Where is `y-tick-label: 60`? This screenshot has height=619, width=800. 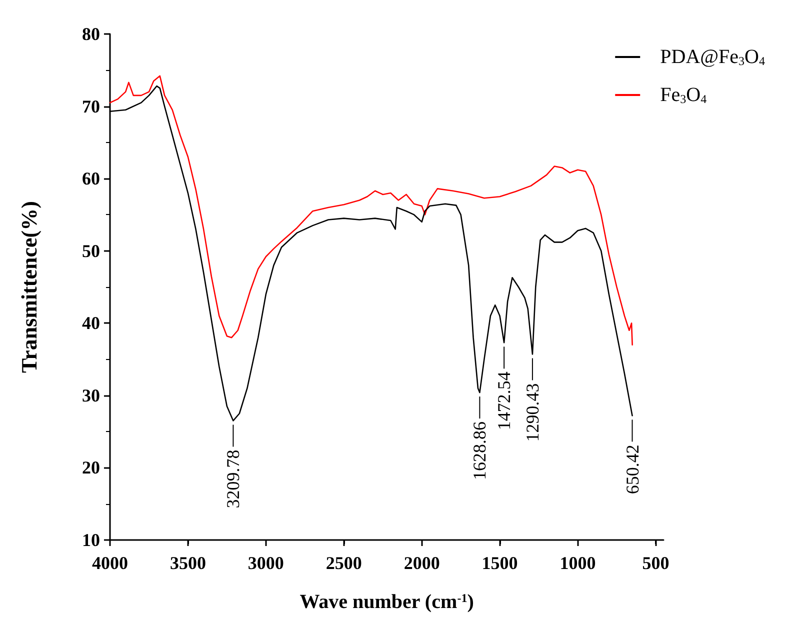
y-tick-label: 60 is located at coordinates (91, 178).